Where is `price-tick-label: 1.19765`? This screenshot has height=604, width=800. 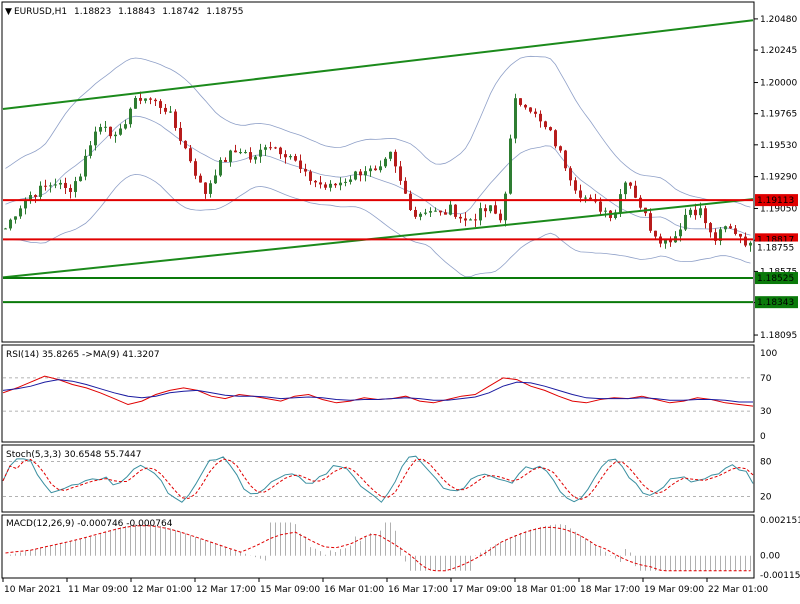
price-tick-label: 1.19765 is located at coordinates (778, 115).